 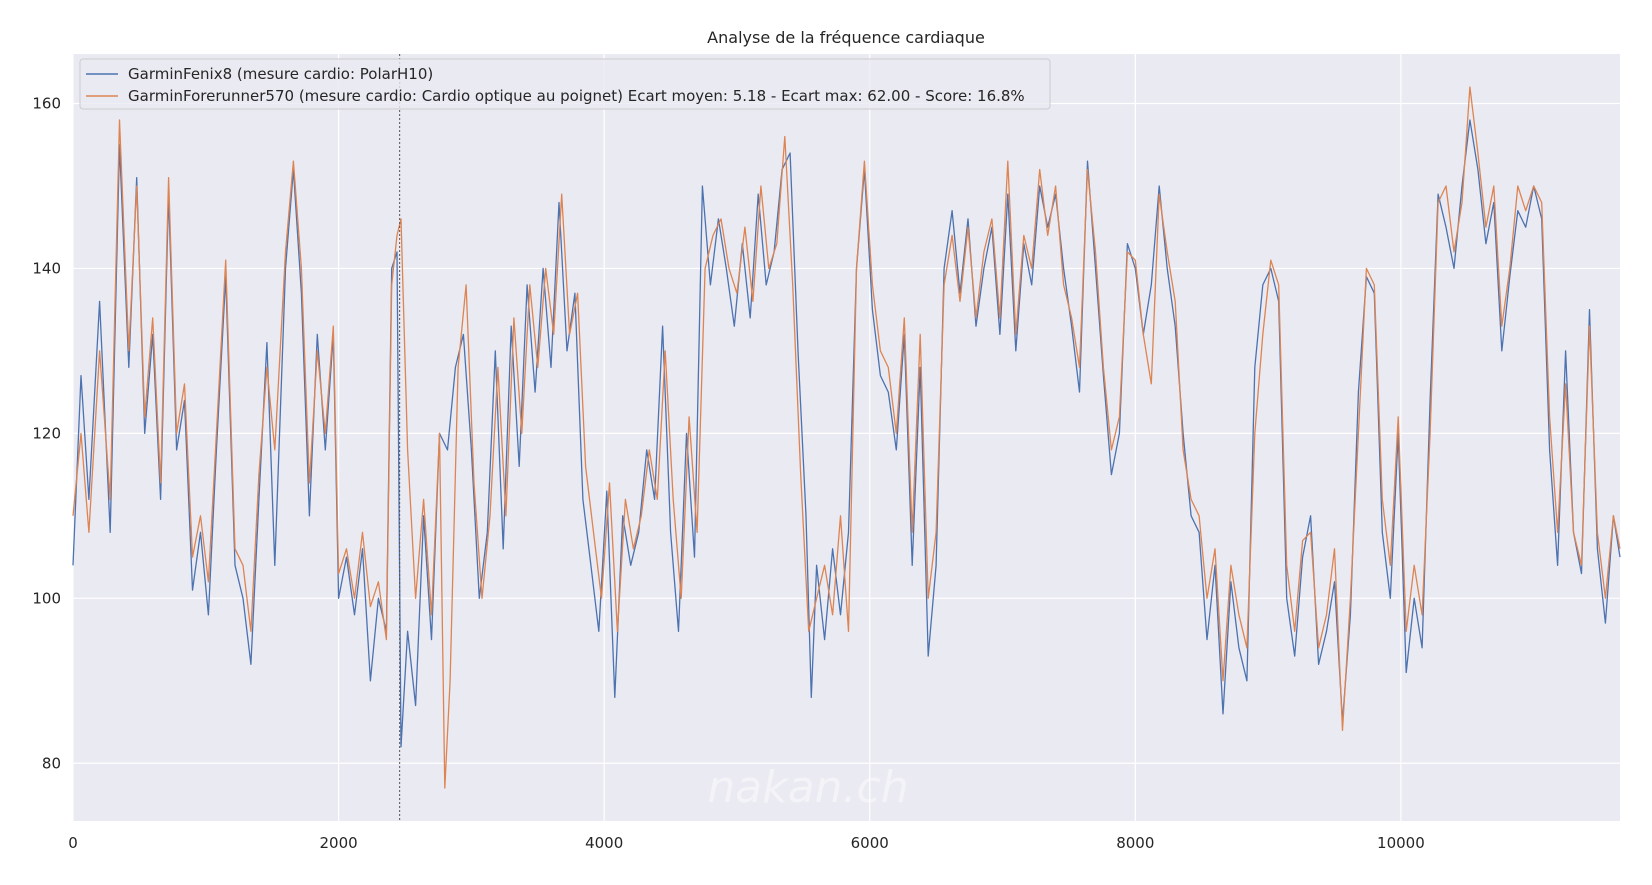 What do you see at coordinates (1135, 843) in the screenshot?
I see `x-tick-label: 8000` at bounding box center [1135, 843].